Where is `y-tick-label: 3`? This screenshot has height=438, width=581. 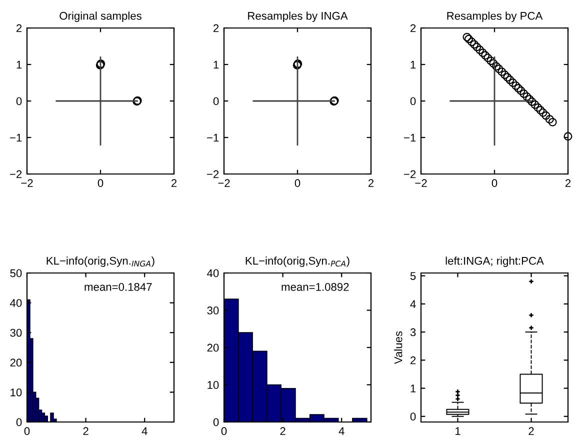
y-tick-label: 3 is located at coordinates (413, 332).